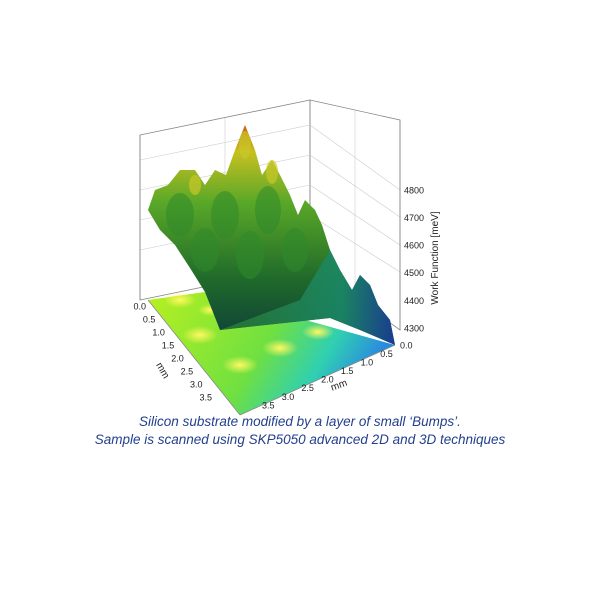  What do you see at coordinates (414, 301) in the screenshot?
I see `z-tick-label: 4400` at bounding box center [414, 301].